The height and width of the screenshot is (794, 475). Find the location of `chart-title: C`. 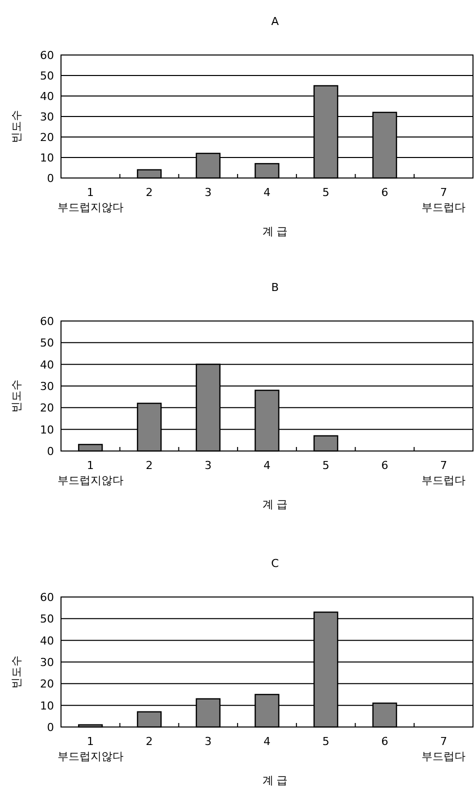

chart-title: C is located at coordinates (275, 563).